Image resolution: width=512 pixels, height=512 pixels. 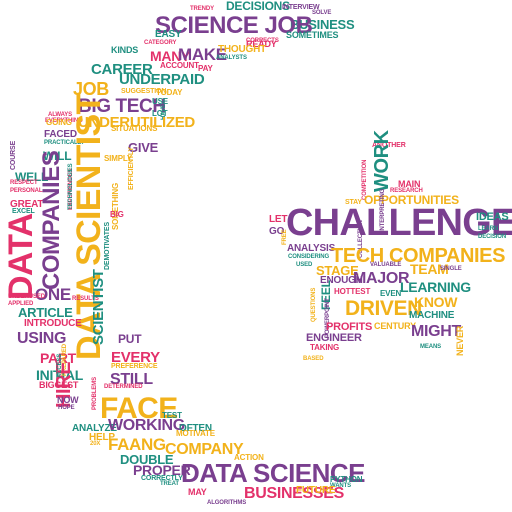 What do you see at coordinates (391, 293) in the screenshot?
I see `word-even: EVEN` at bounding box center [391, 293].